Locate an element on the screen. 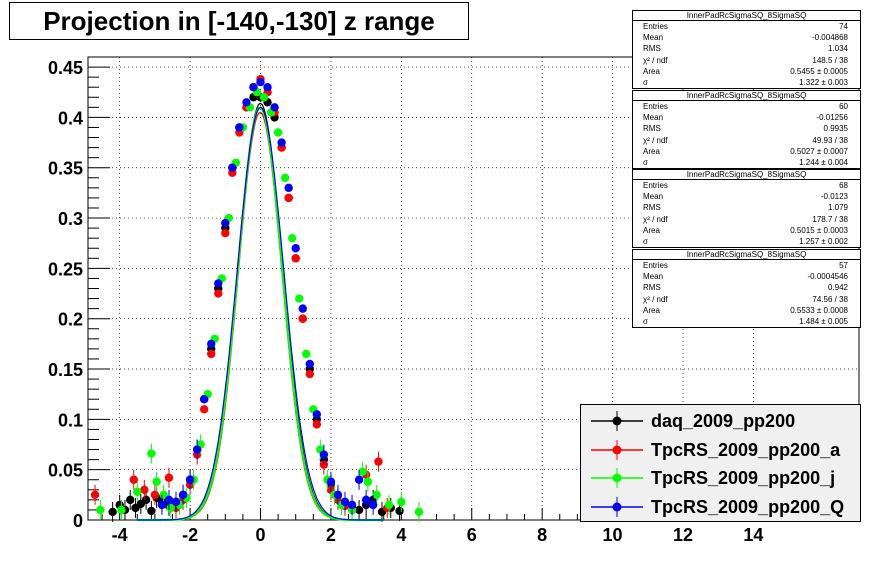 This screenshot has width=878, height=578. stats-value: 0.942 is located at coordinates (837, 288).